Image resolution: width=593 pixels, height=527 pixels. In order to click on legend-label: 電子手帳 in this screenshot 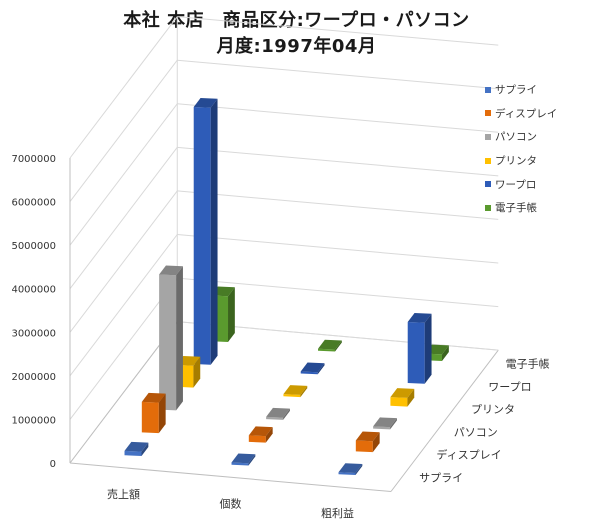, I will do `click(516, 208)`.